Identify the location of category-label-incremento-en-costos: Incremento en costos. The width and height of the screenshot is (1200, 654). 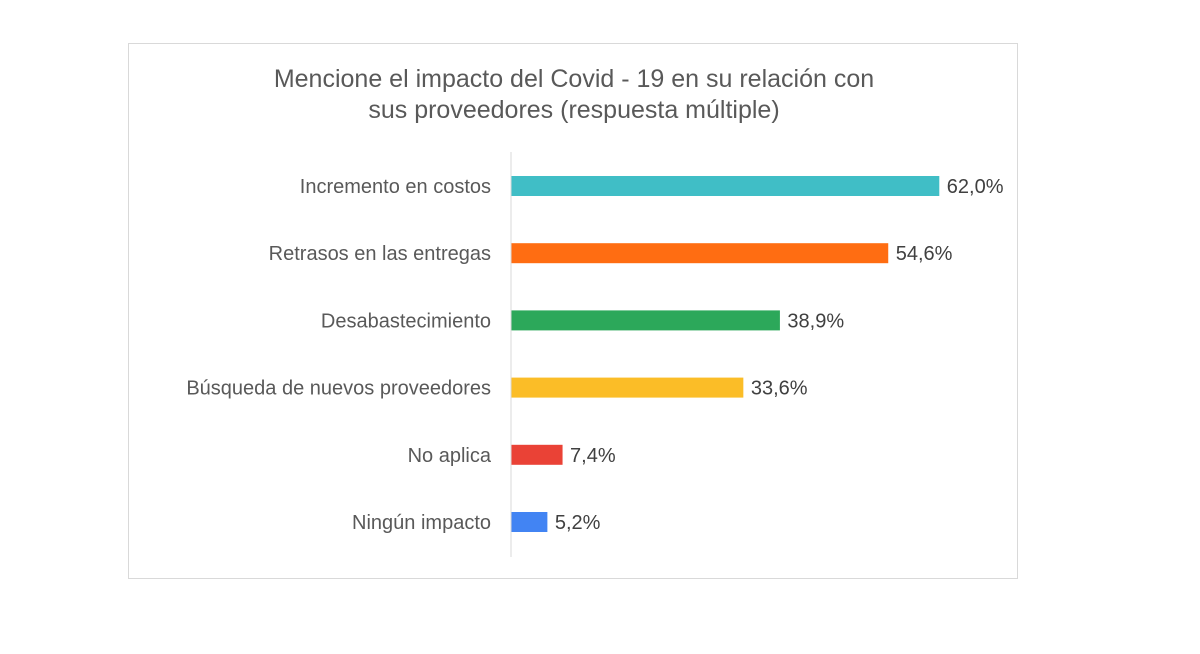
(395, 187).